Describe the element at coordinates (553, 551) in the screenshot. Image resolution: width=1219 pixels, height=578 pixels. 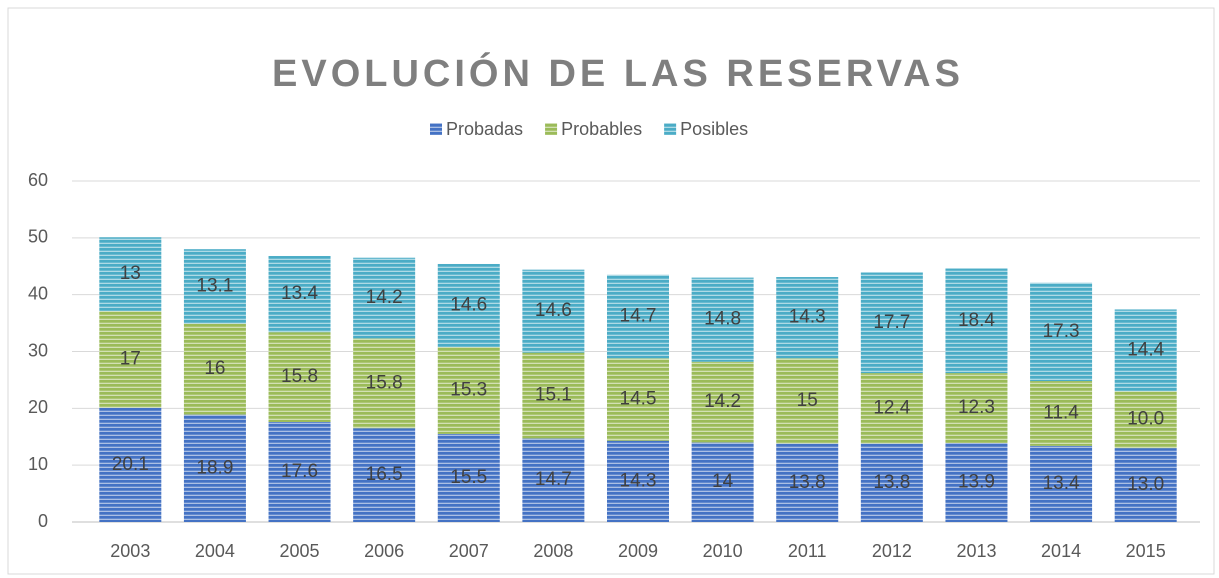
I see `x-tick-label: 2008` at that location.